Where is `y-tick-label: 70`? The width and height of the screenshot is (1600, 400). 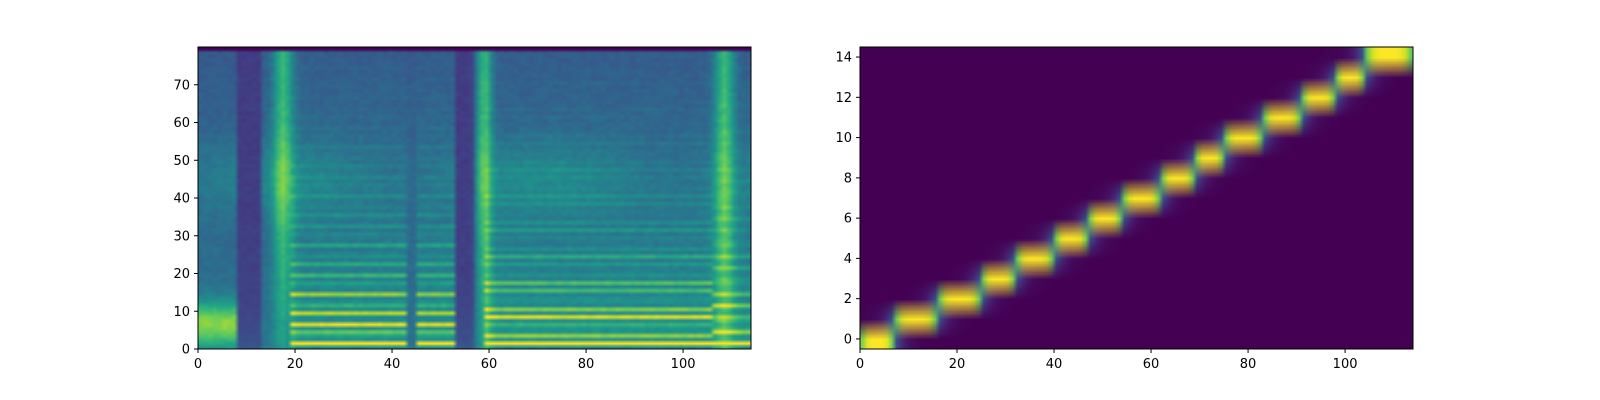
y-tick-label: 70 is located at coordinates (181, 85).